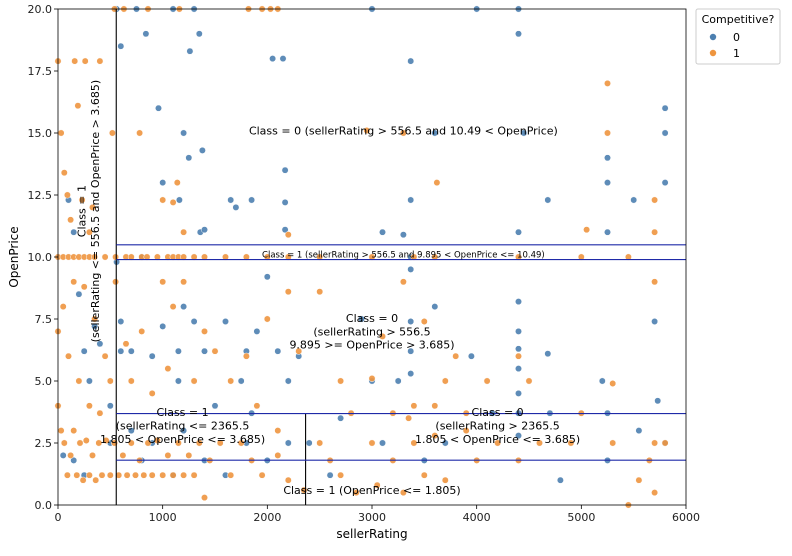 The image size is (792, 556). Describe the element at coordinates (44, 319) in the screenshot. I see `y-tick-label: 7.5` at that location.